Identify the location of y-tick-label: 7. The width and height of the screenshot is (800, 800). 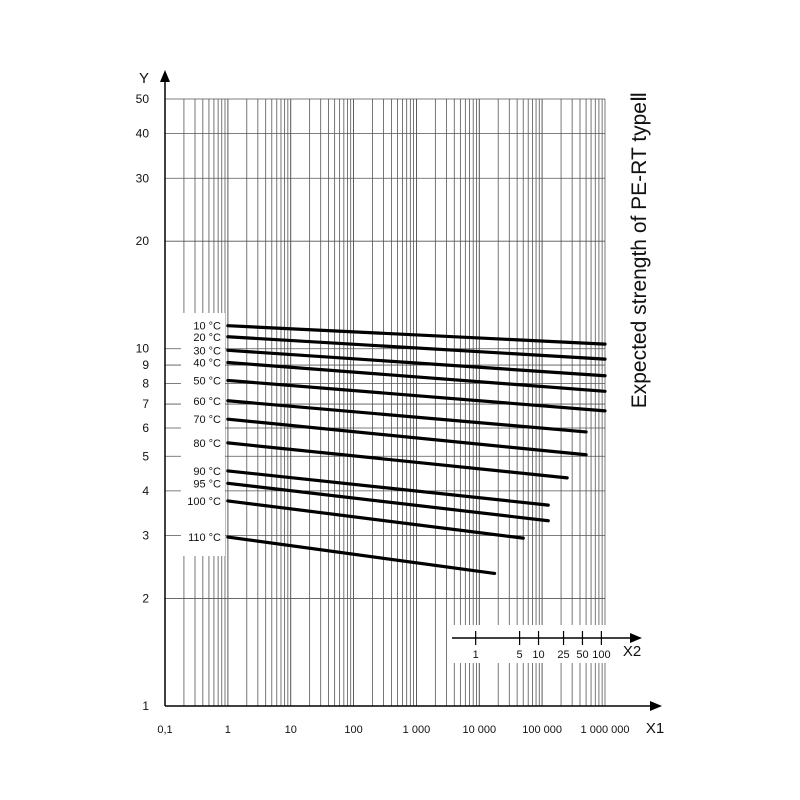
(145, 404).